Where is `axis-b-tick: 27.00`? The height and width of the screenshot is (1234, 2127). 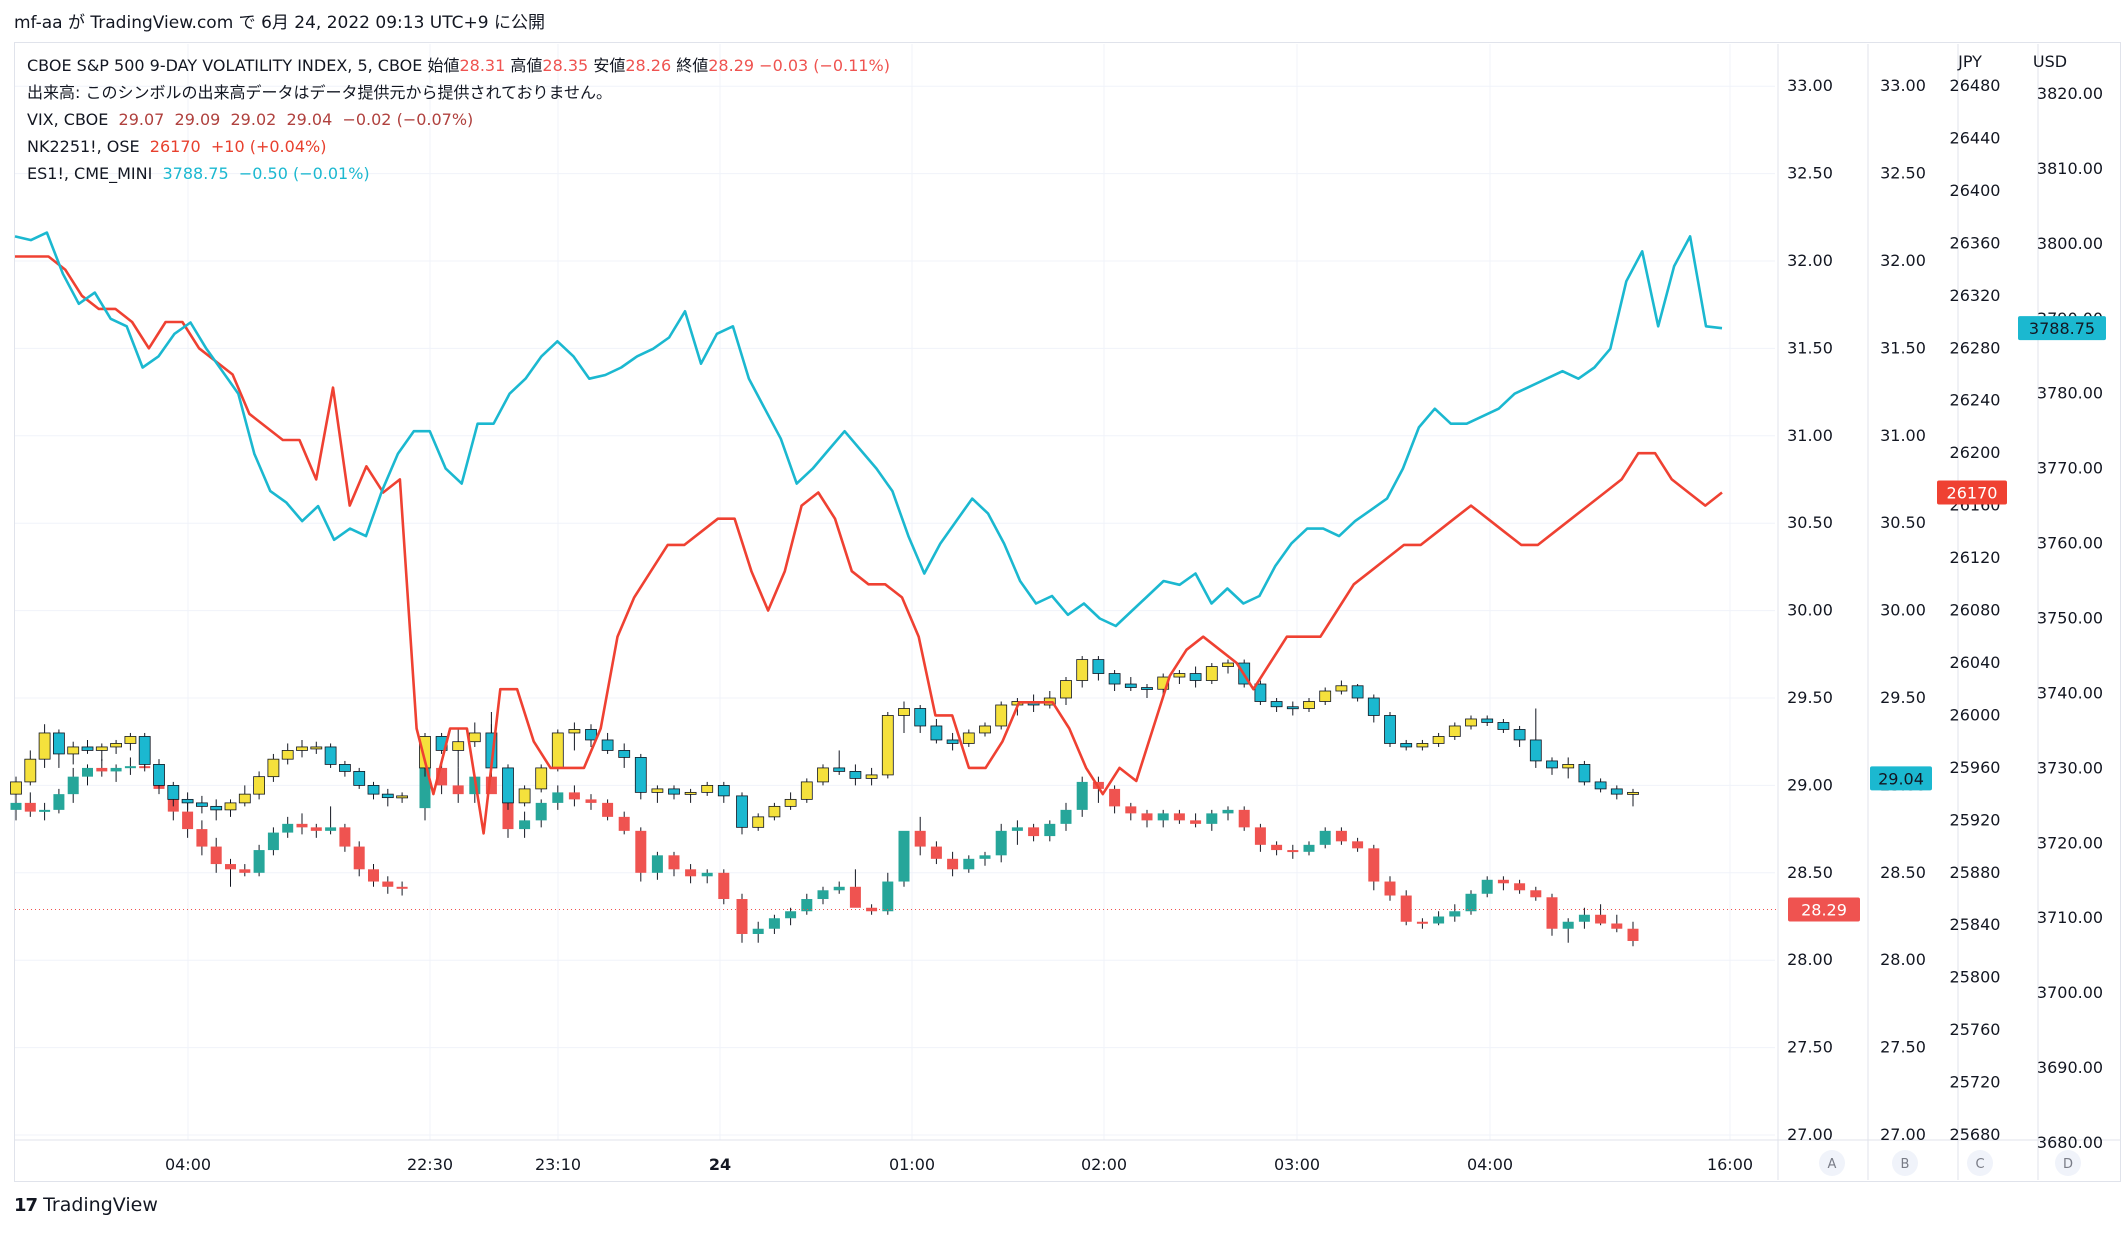
axis-b-tick: 27.00 is located at coordinates (1903, 1134).